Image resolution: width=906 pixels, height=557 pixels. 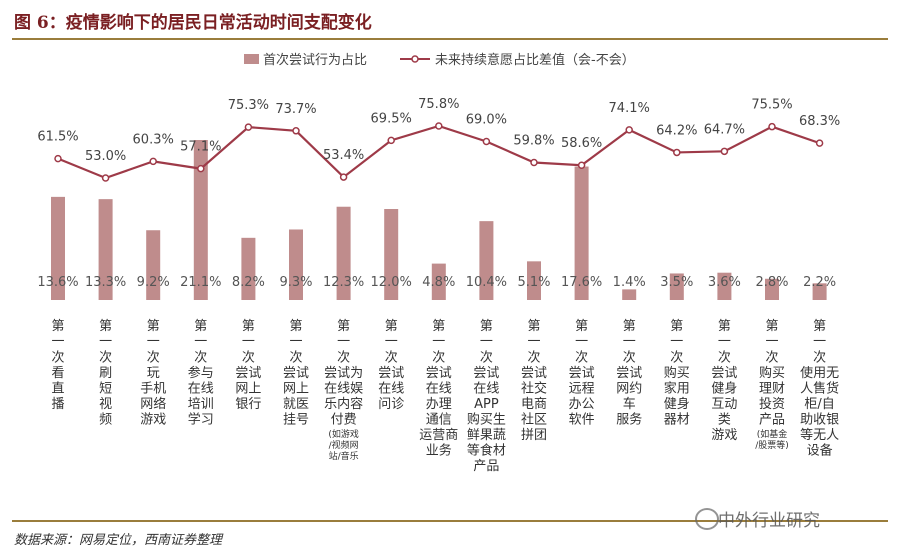 What do you see at coordinates (486, 451) in the screenshot?
I see `category-label: 等食材` at bounding box center [486, 451].